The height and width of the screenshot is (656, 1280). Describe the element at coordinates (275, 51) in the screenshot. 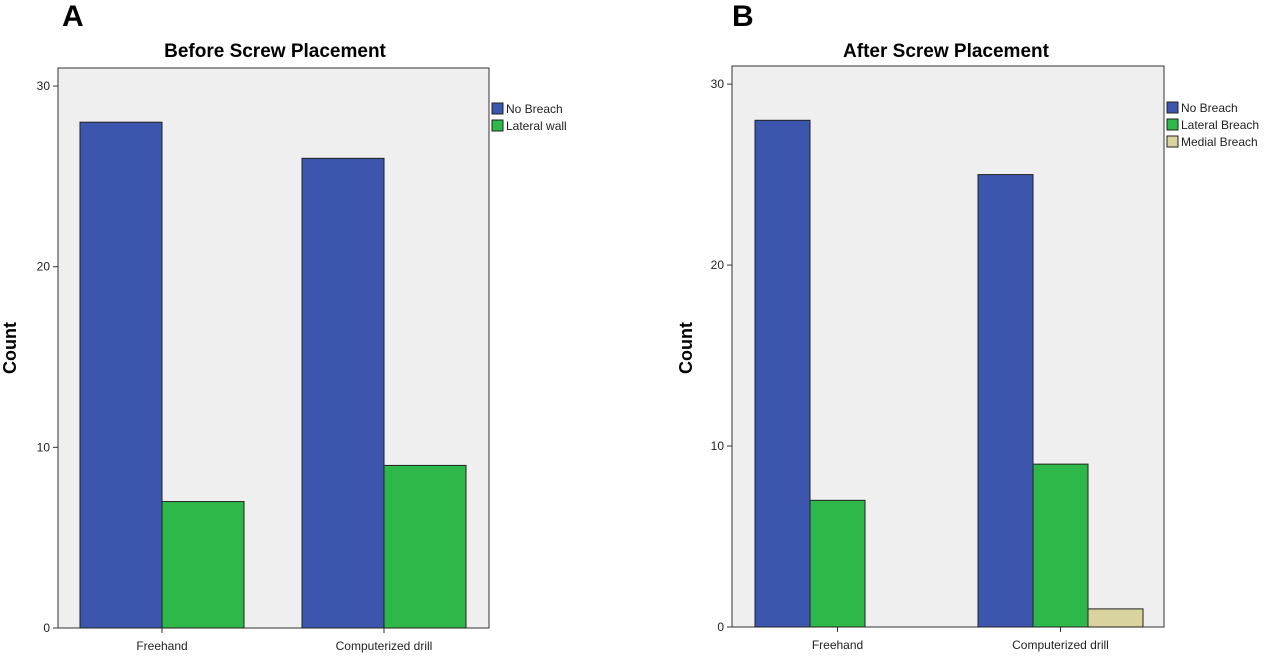

I see `chart-title: Before Screw Placement` at that location.